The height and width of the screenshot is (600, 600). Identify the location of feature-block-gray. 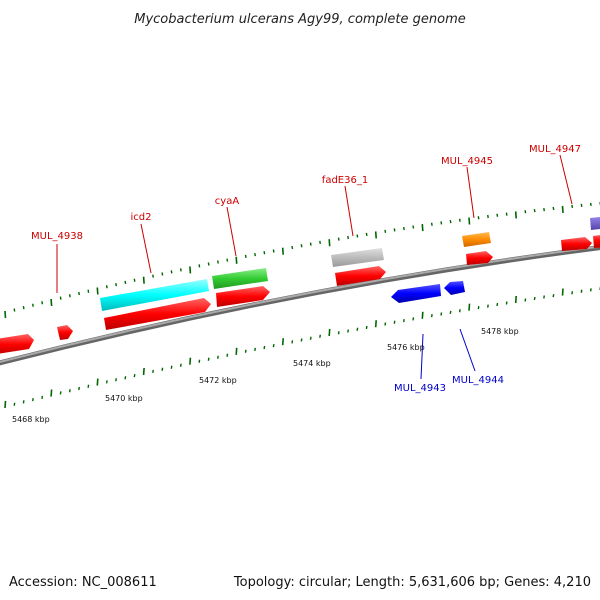
(357, 257).